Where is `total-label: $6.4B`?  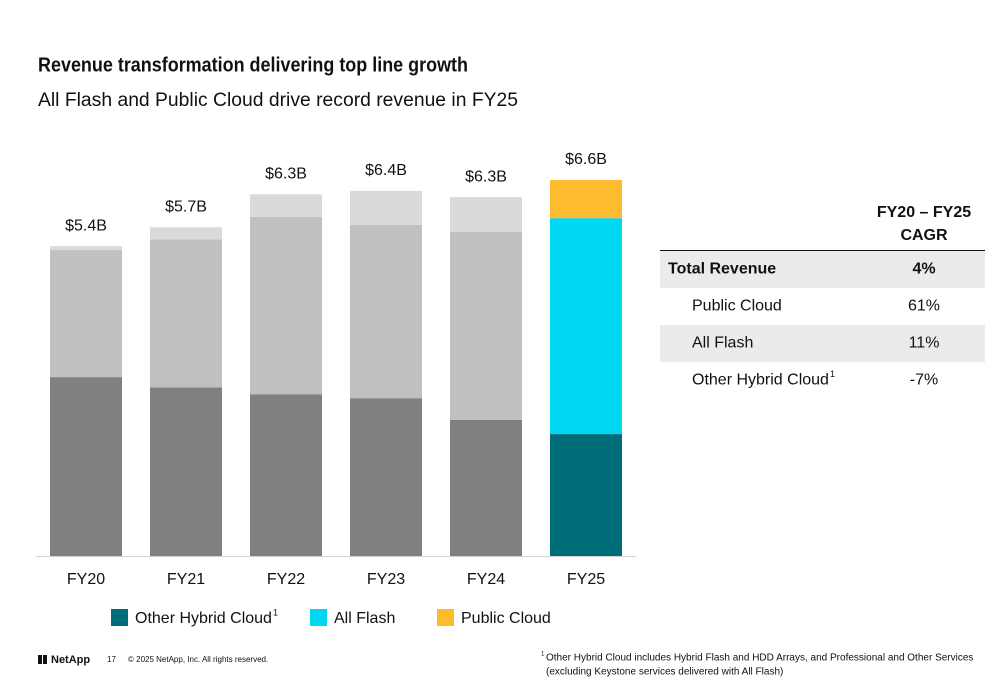
total-label: $6.4B is located at coordinates (386, 170).